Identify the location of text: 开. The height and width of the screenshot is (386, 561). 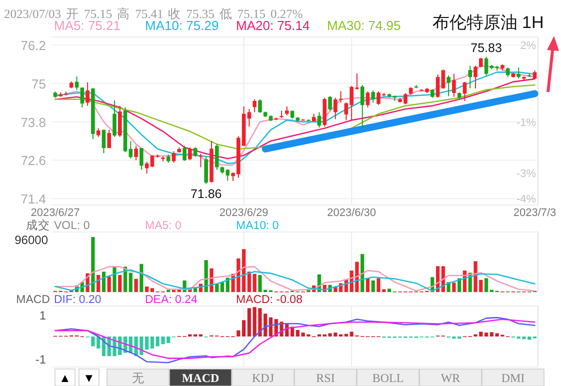
(72, 14).